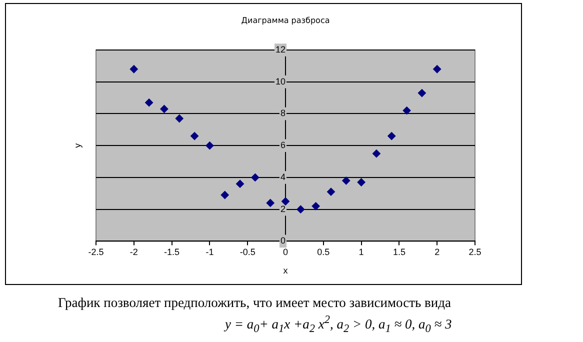 Image resolution: width=583 pixels, height=342 pixels. What do you see at coordinates (338, 325) in the screenshot?
I see `text: y = a$_{0}$+ a$_{1}$x +a$_{2}$ x$^{2}$, a$_{2}$ > 0, a$_{1}$ ≈ 0, a$_{0}$ ≈ 3` at bounding box center [338, 325].